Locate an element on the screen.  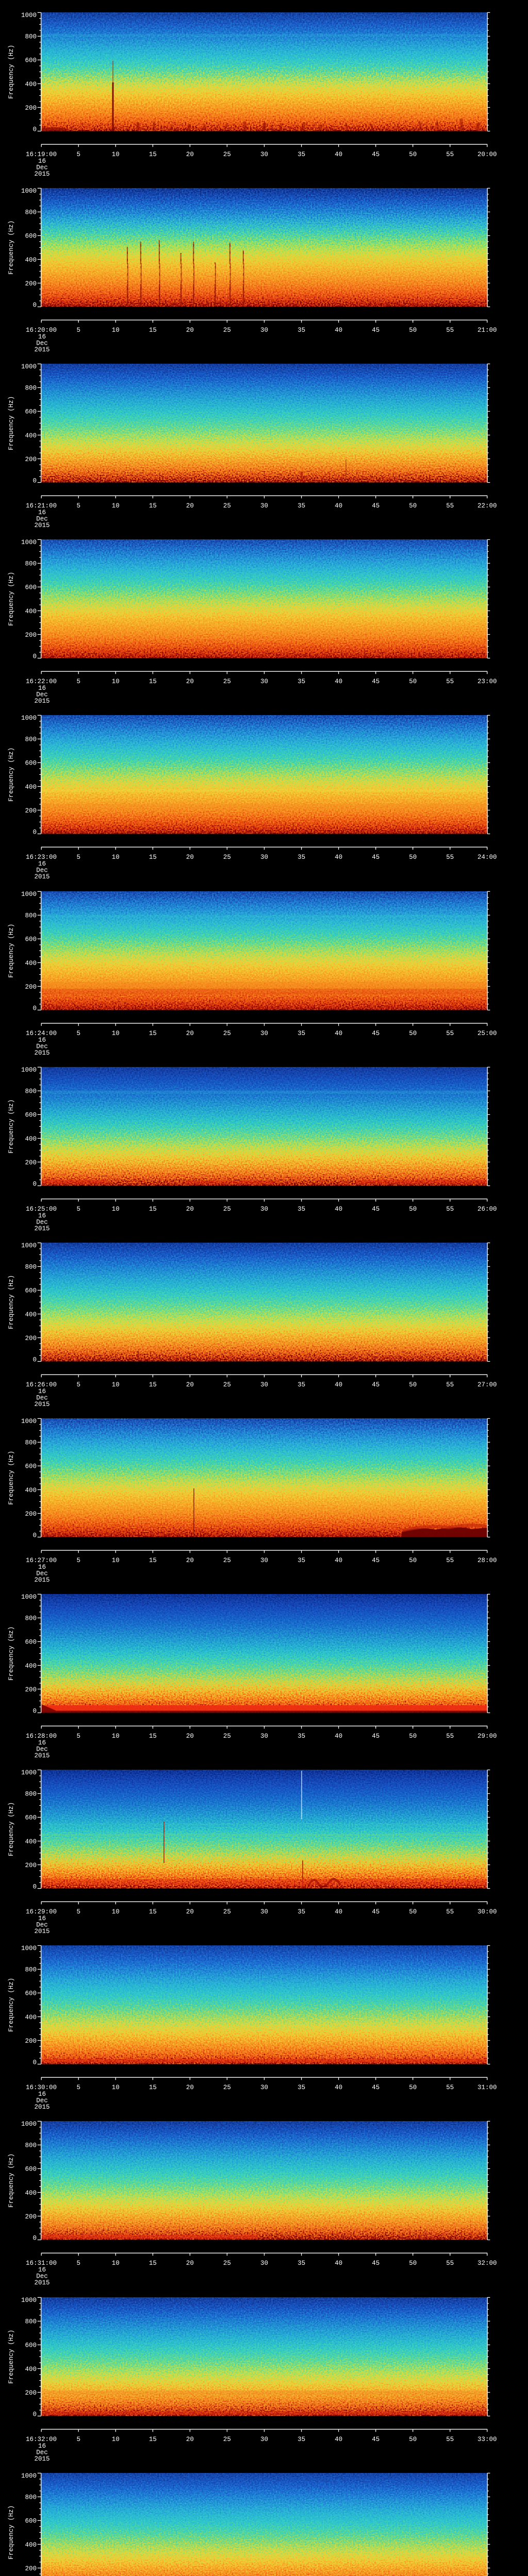
svg-text: 28:00 is located at coordinates (487, 1560).